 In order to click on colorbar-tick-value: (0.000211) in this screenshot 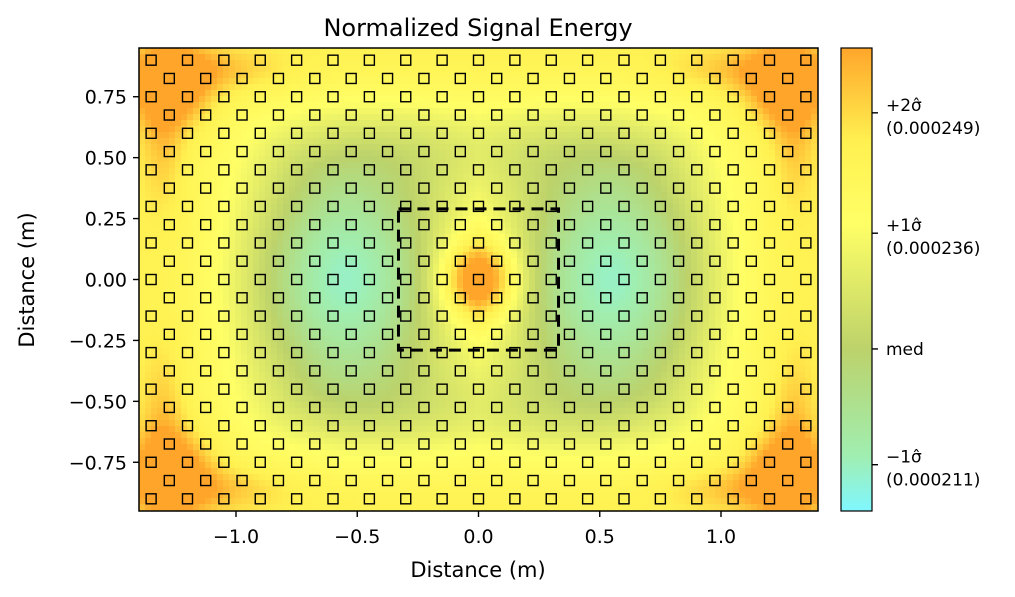, I will do `click(933, 481)`.